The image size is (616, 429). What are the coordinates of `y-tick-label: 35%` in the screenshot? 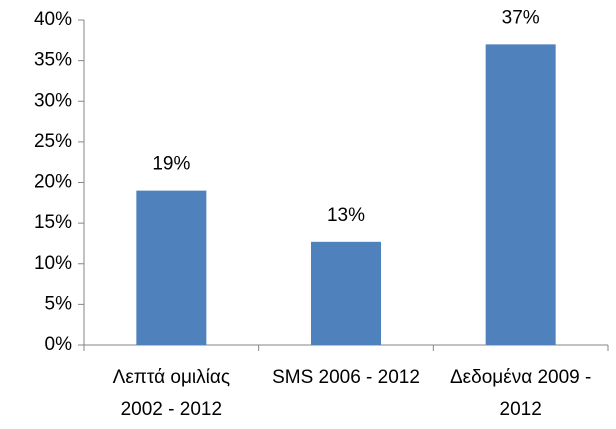 It's located at (53, 60).